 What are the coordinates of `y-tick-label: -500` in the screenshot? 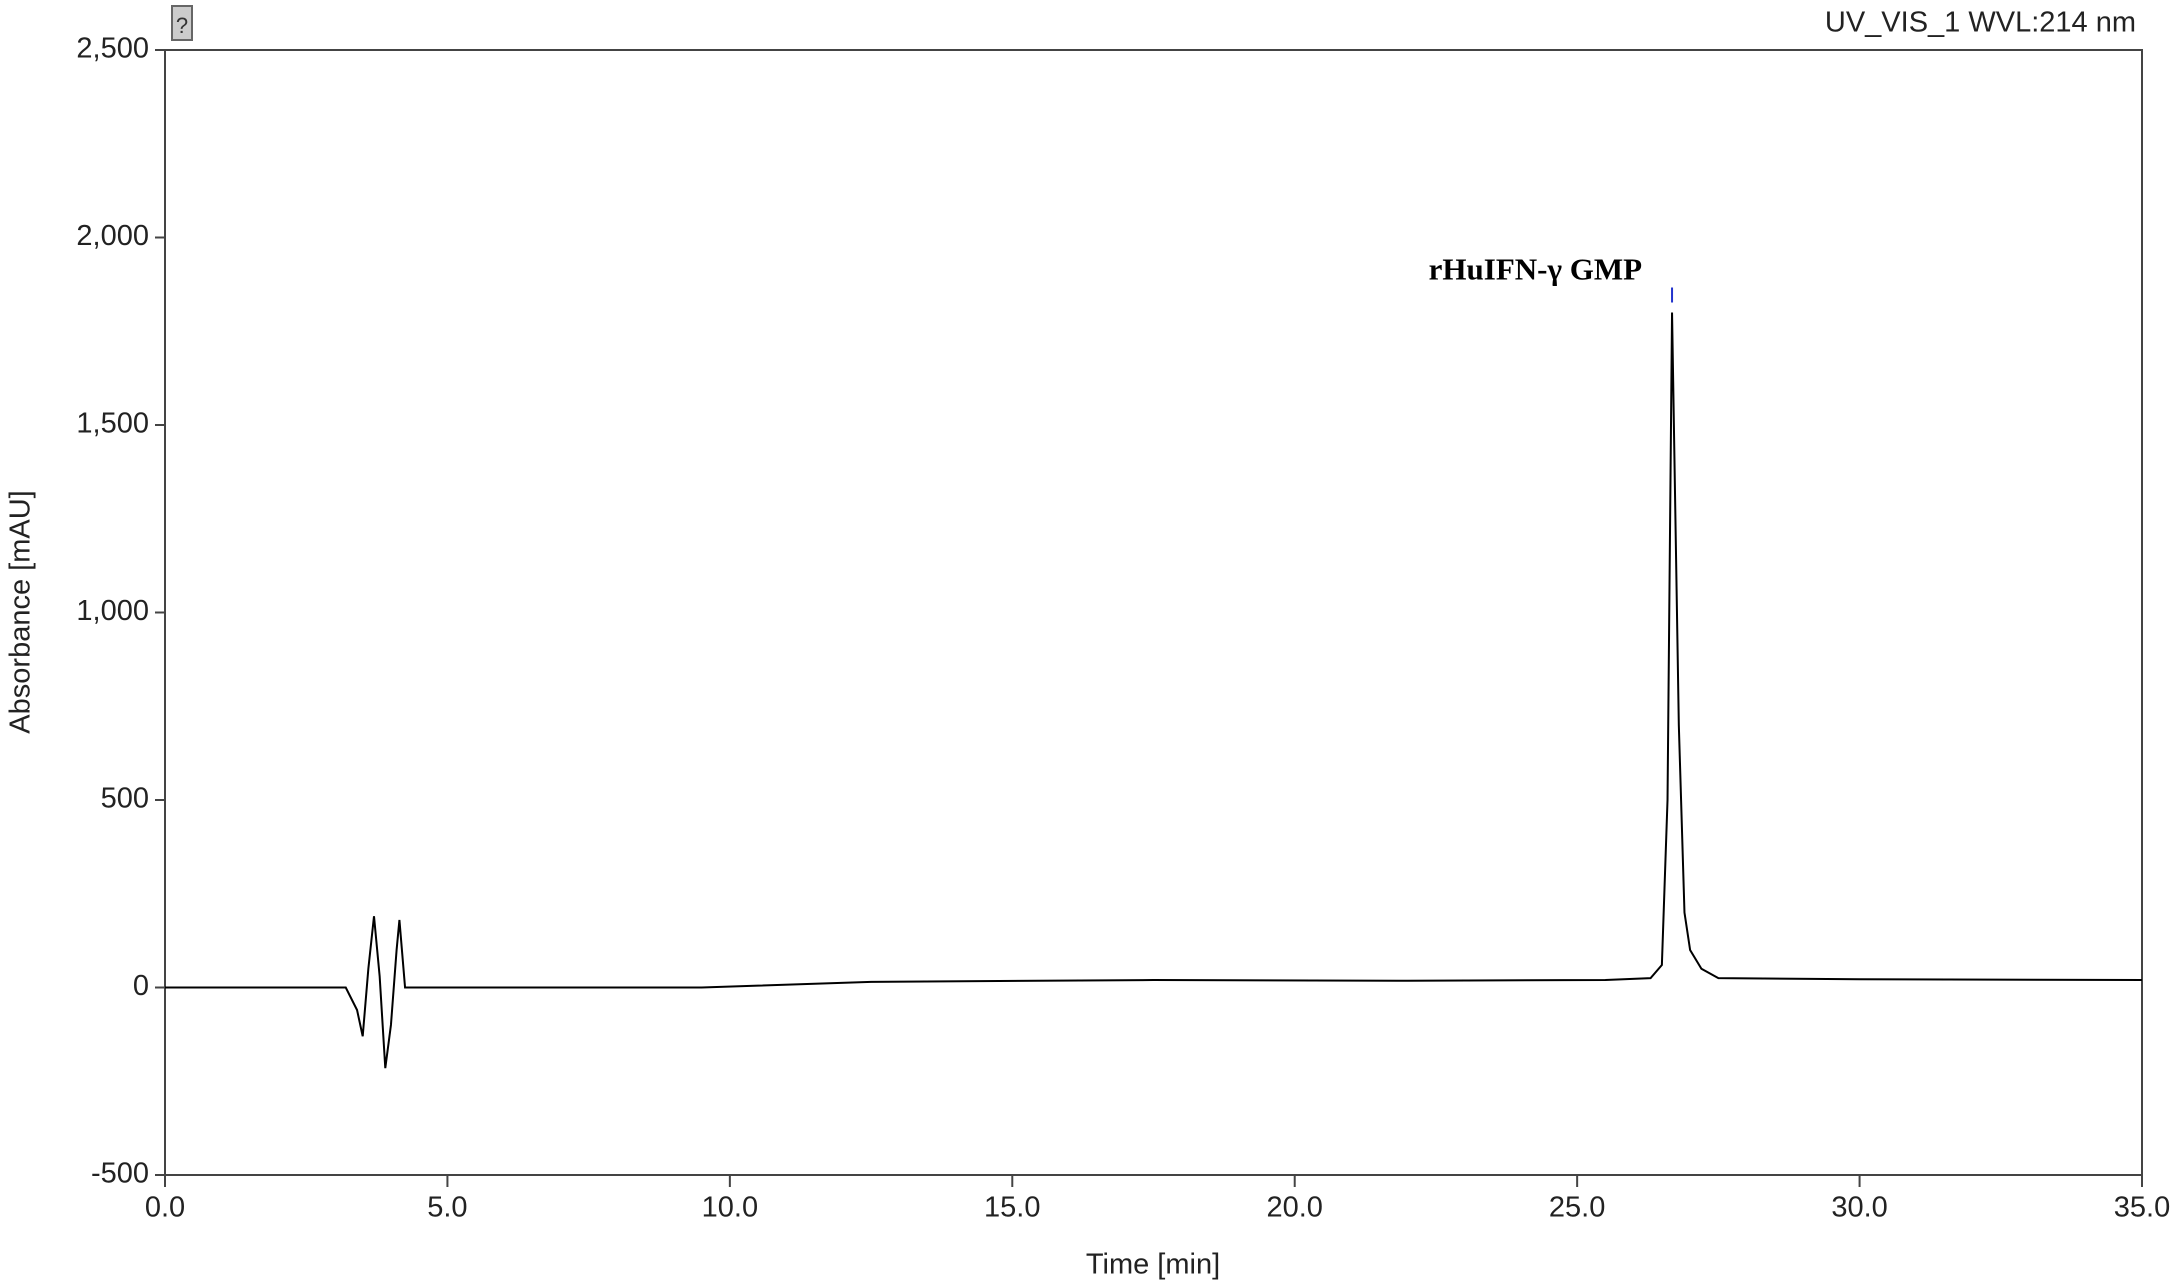 It's located at (120, 1174).